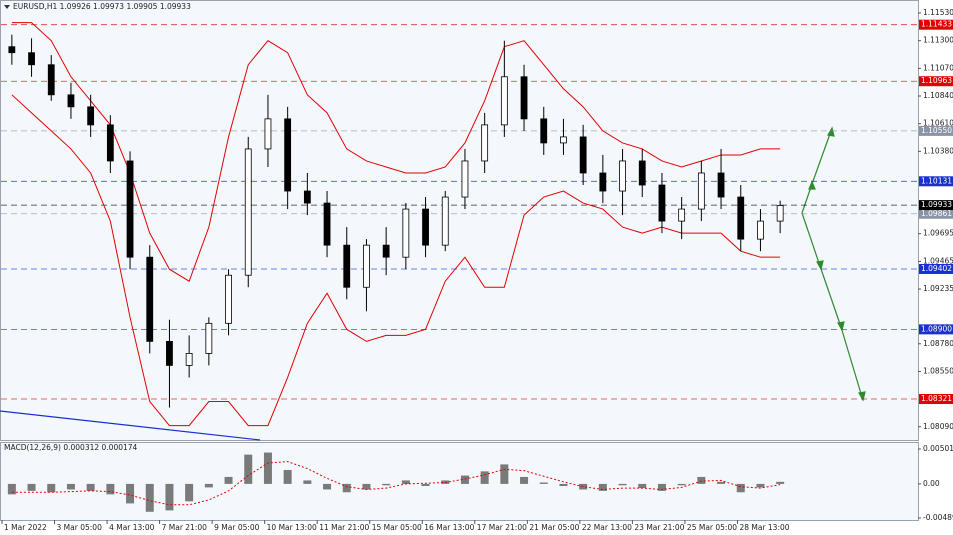  What do you see at coordinates (712, 527) in the screenshot?
I see `x-tick-label: 25 Mar 05:00` at bounding box center [712, 527].